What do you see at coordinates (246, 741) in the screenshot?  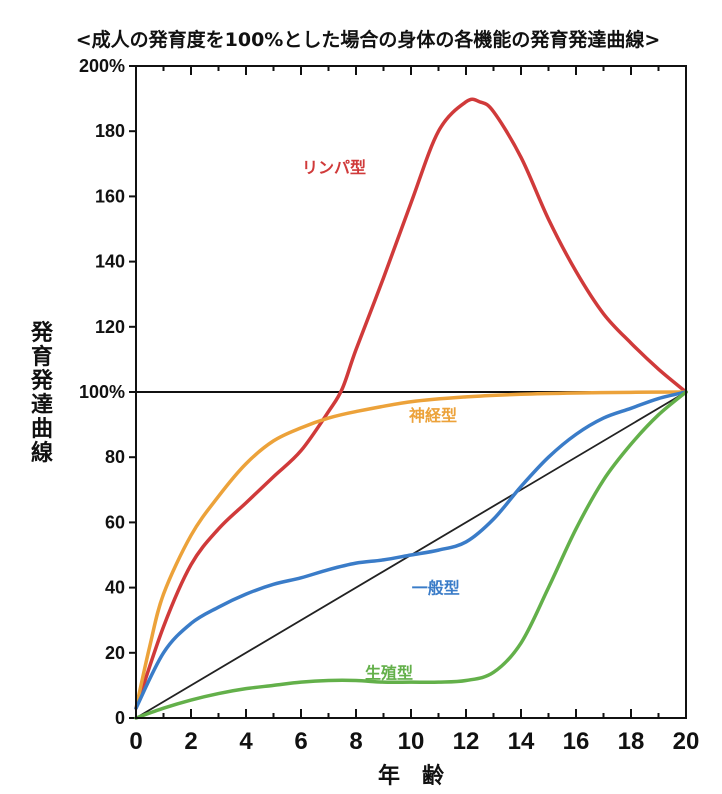 I see `x-tick-label: 4` at bounding box center [246, 741].